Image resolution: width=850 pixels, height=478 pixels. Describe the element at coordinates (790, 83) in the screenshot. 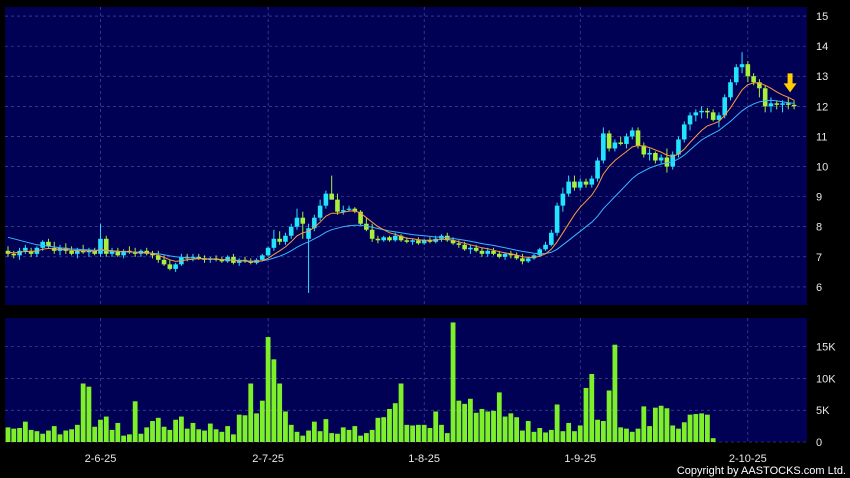

I see `down-arrow-shape` at that location.